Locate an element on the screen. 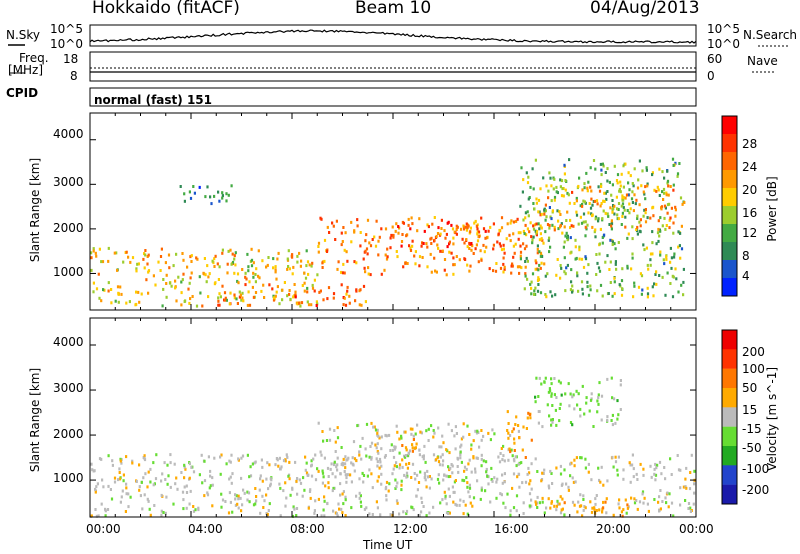  colorbar-segment is located at coordinates (729, 398).